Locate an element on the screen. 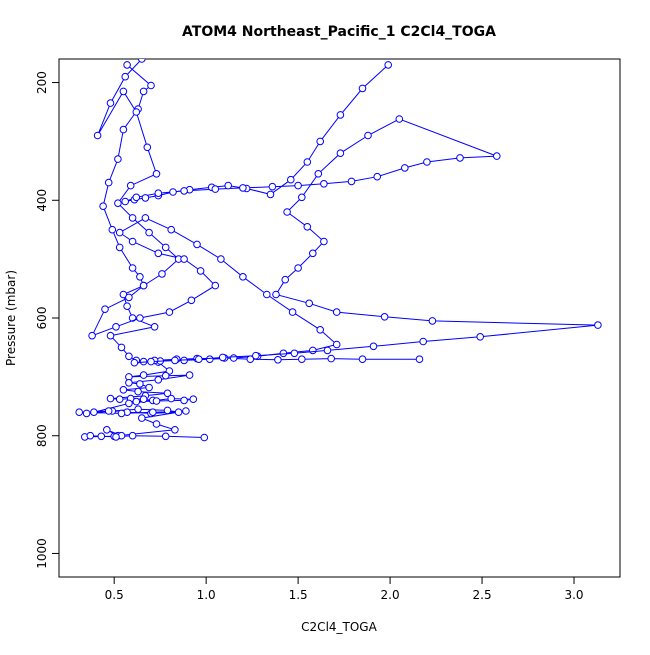  y-tick-label: 200 is located at coordinates (42, 82).